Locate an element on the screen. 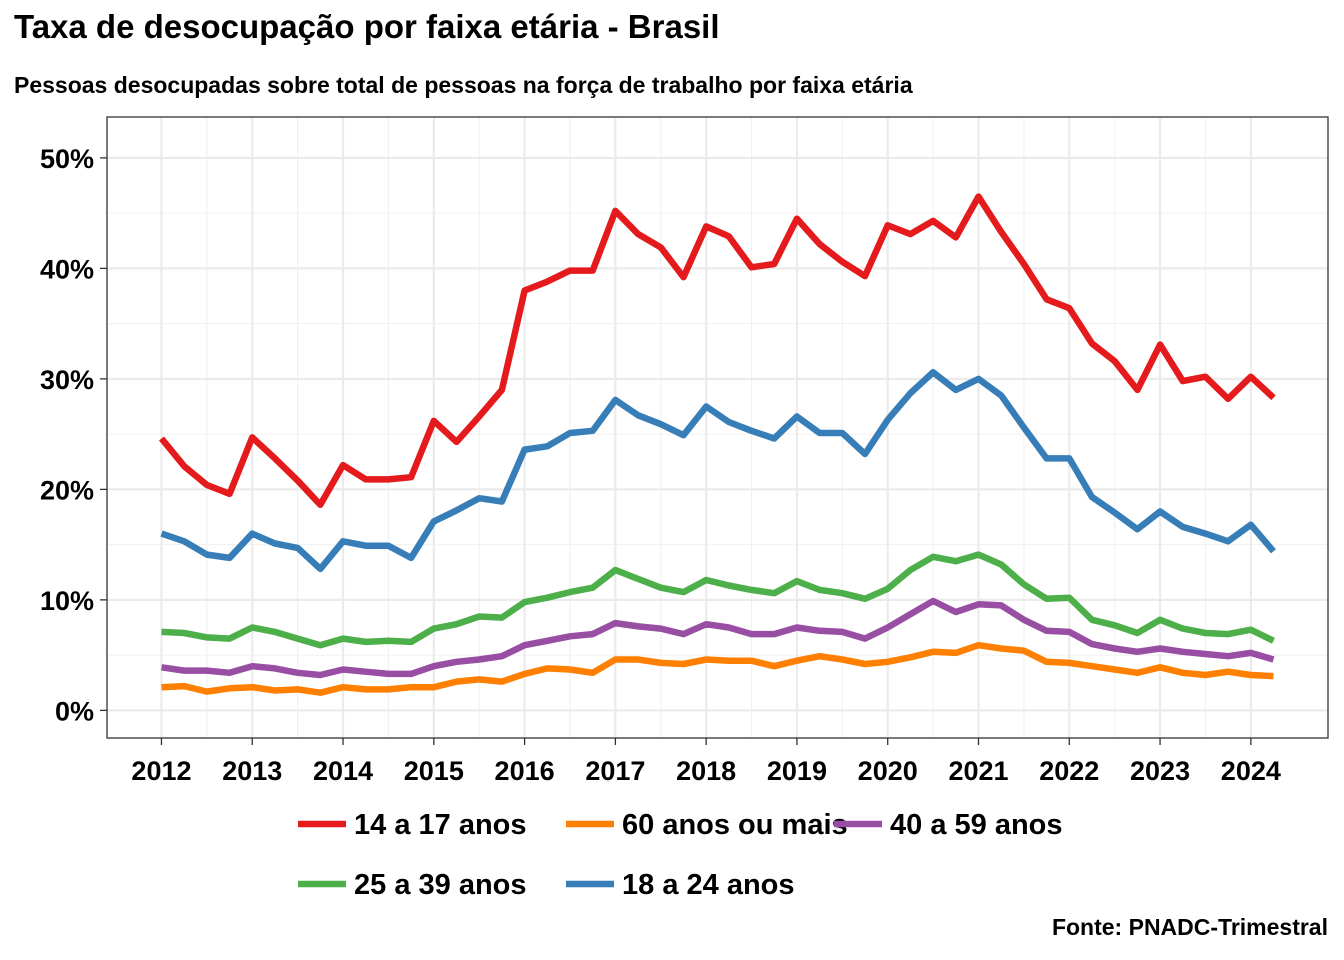 The image size is (1344, 960). legend-label: 14 a 17 anos is located at coordinates (440, 825).